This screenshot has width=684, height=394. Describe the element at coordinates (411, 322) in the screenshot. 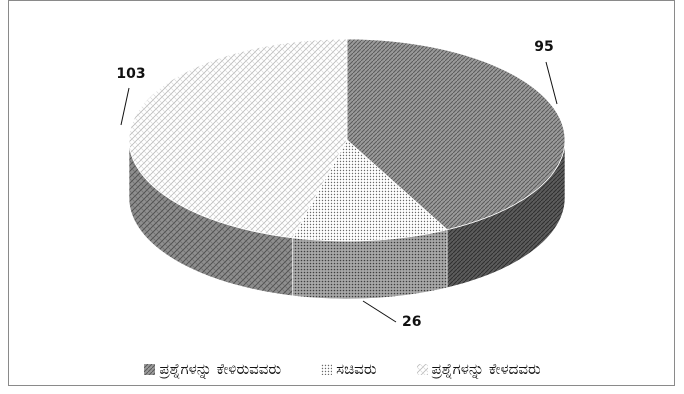

I see `data-label-ministers: 26` at that location.